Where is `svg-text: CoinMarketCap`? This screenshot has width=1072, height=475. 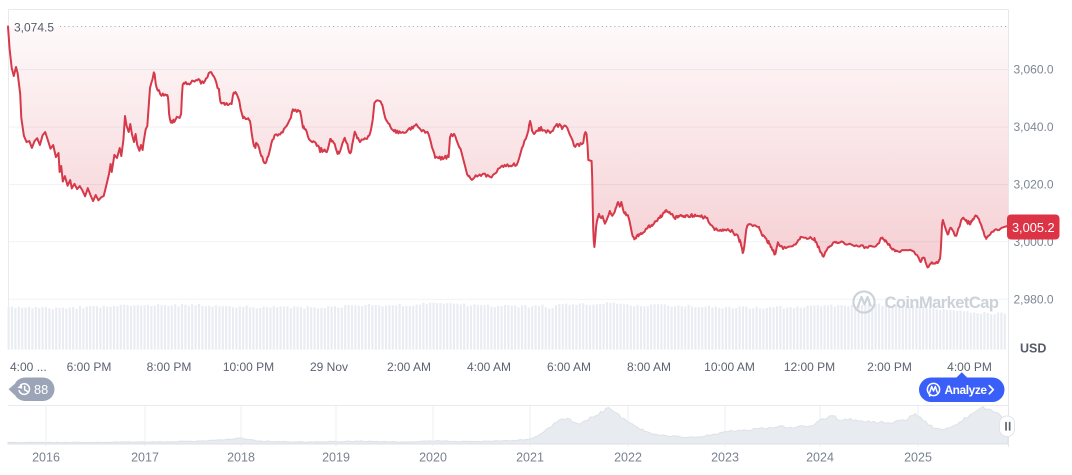 svg-text: CoinMarketCap is located at coordinates (942, 303).